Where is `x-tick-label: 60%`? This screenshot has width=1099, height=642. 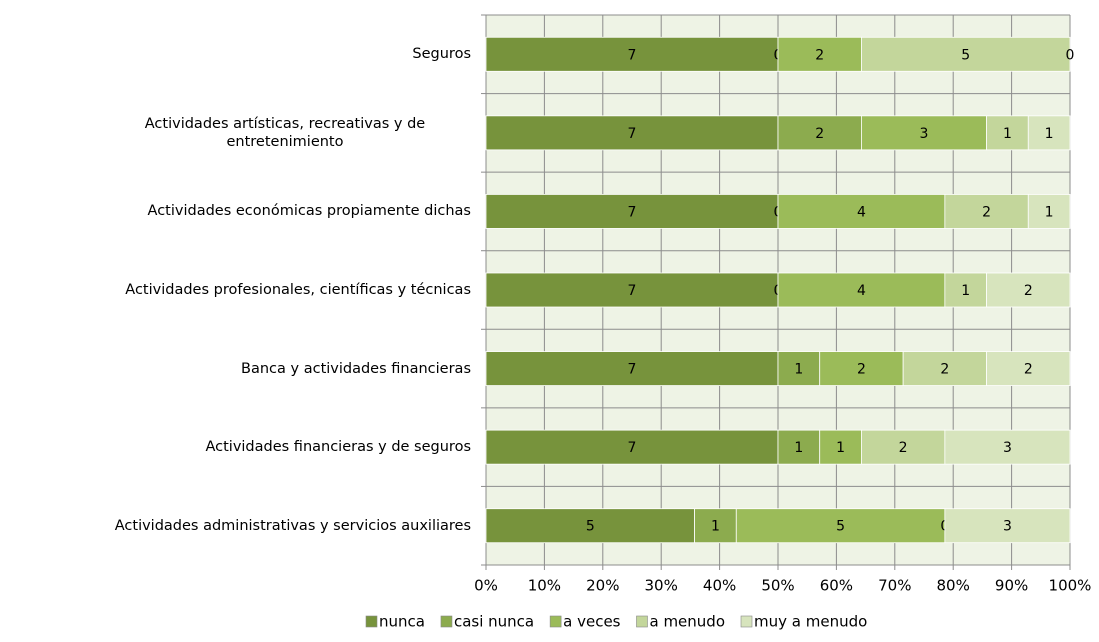
x-tick-label: 60% is located at coordinates (836, 586).